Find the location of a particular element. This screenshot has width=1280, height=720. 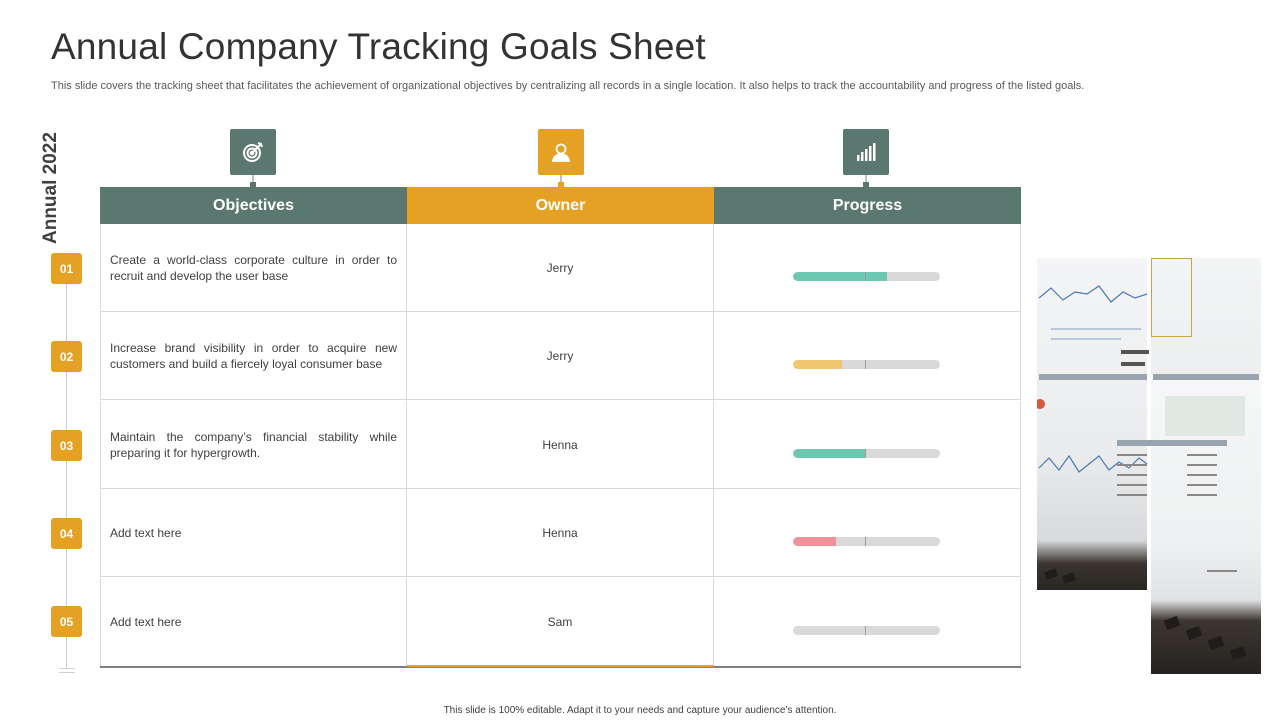

header-owner: Owner is located at coordinates (560, 205).